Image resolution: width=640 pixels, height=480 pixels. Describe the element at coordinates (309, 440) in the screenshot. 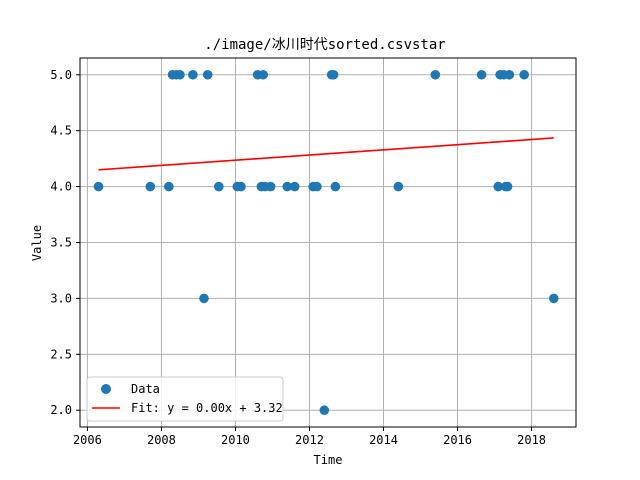

I see `x-tick-label: 2012` at that location.